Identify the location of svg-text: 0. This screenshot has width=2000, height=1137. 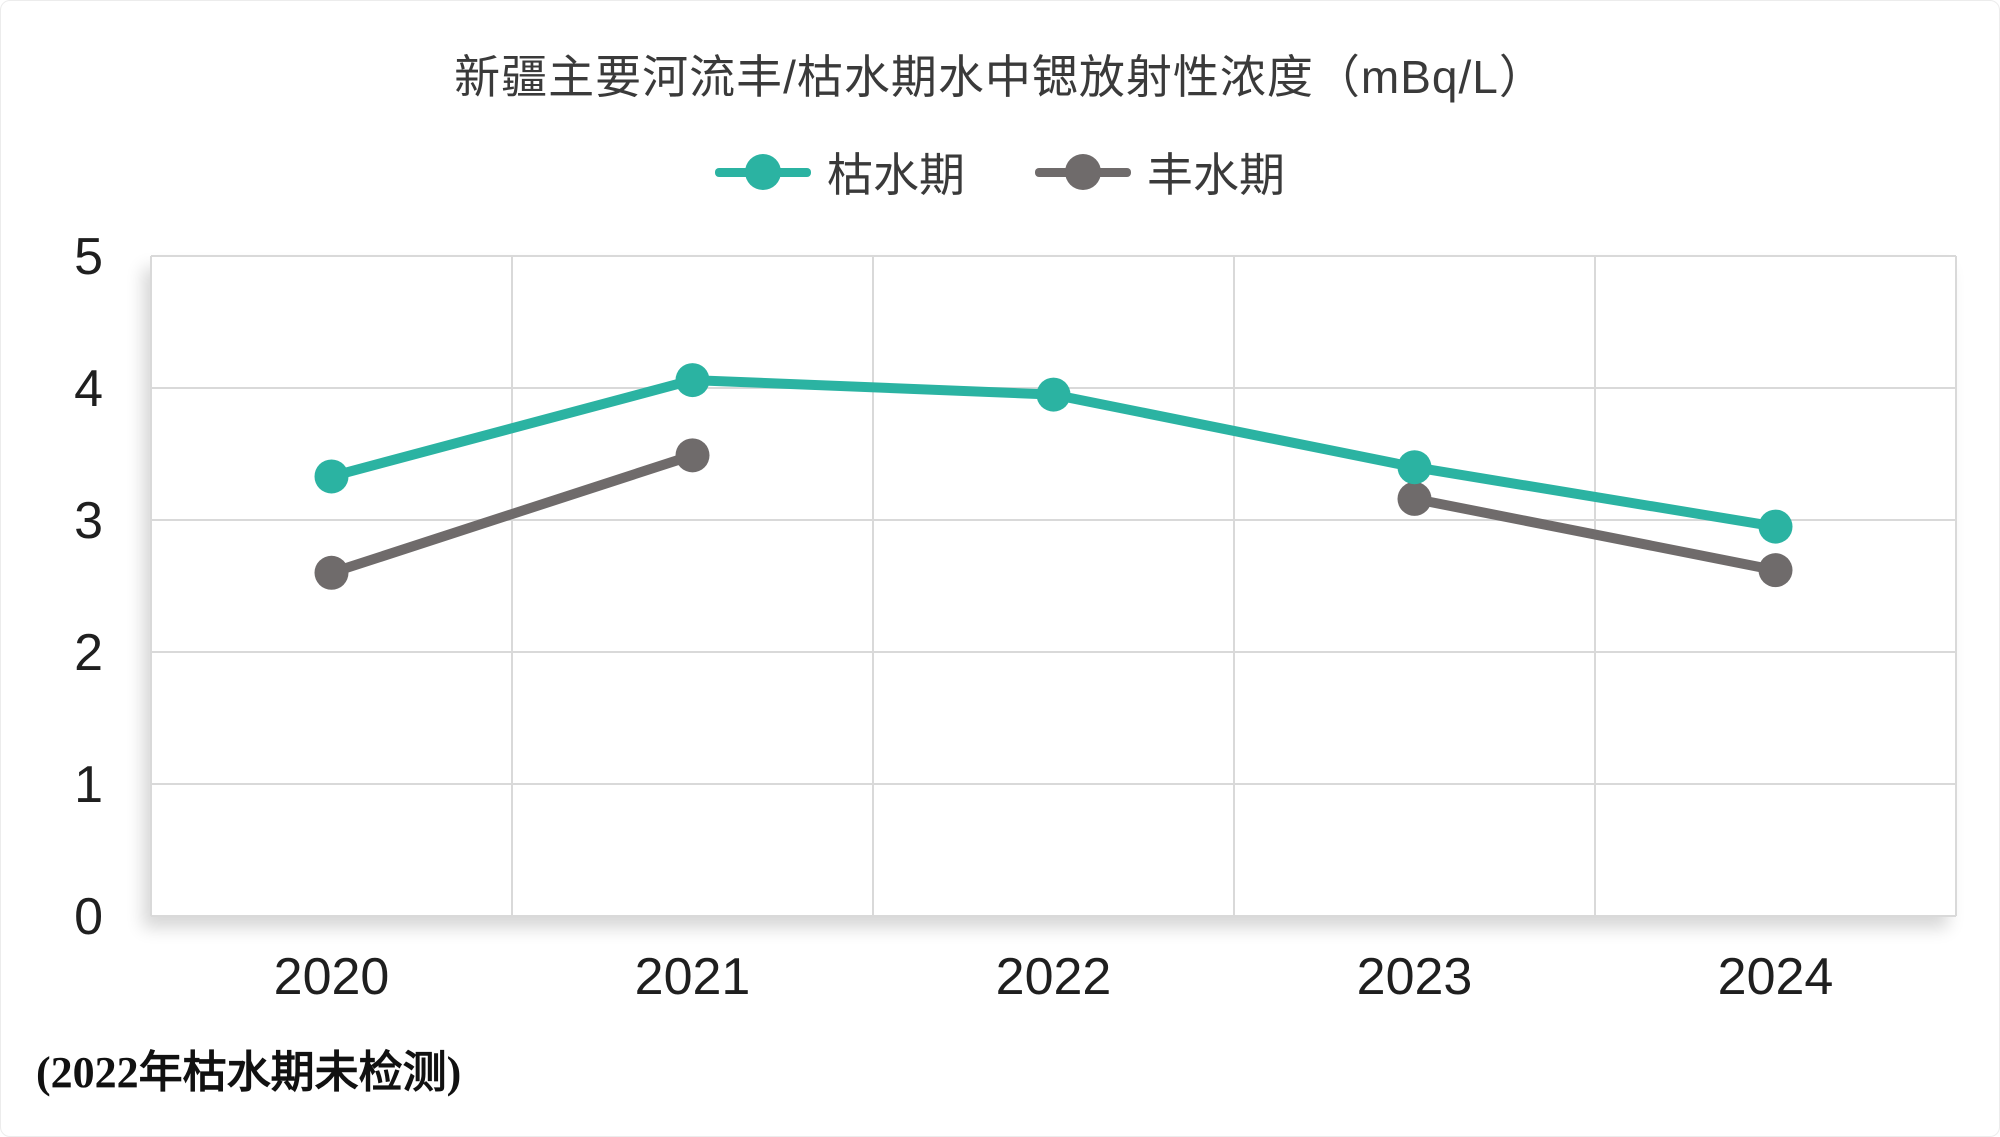
(88, 917).